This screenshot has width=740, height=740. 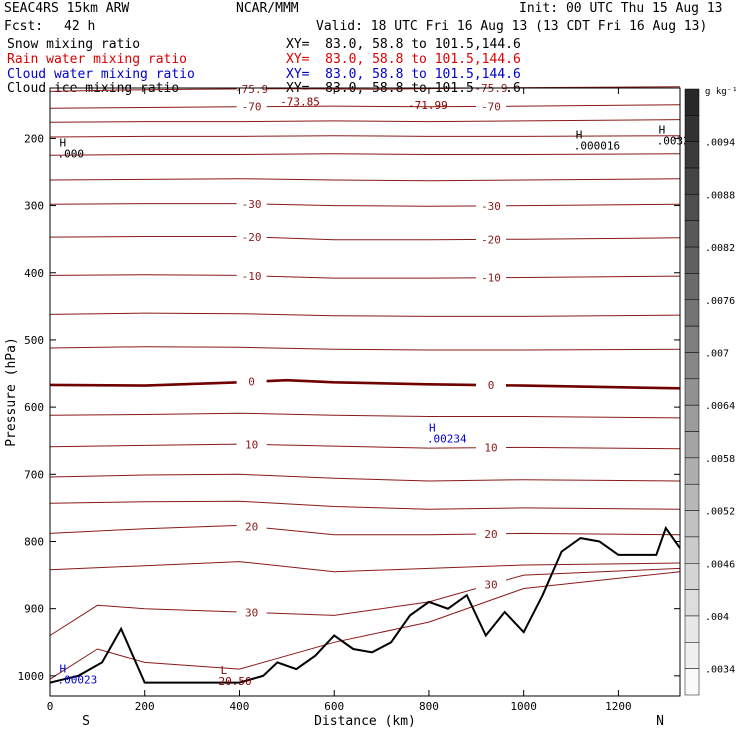 What do you see at coordinates (77, 679) in the screenshot?
I see `extremum-value: .00023` at bounding box center [77, 679].